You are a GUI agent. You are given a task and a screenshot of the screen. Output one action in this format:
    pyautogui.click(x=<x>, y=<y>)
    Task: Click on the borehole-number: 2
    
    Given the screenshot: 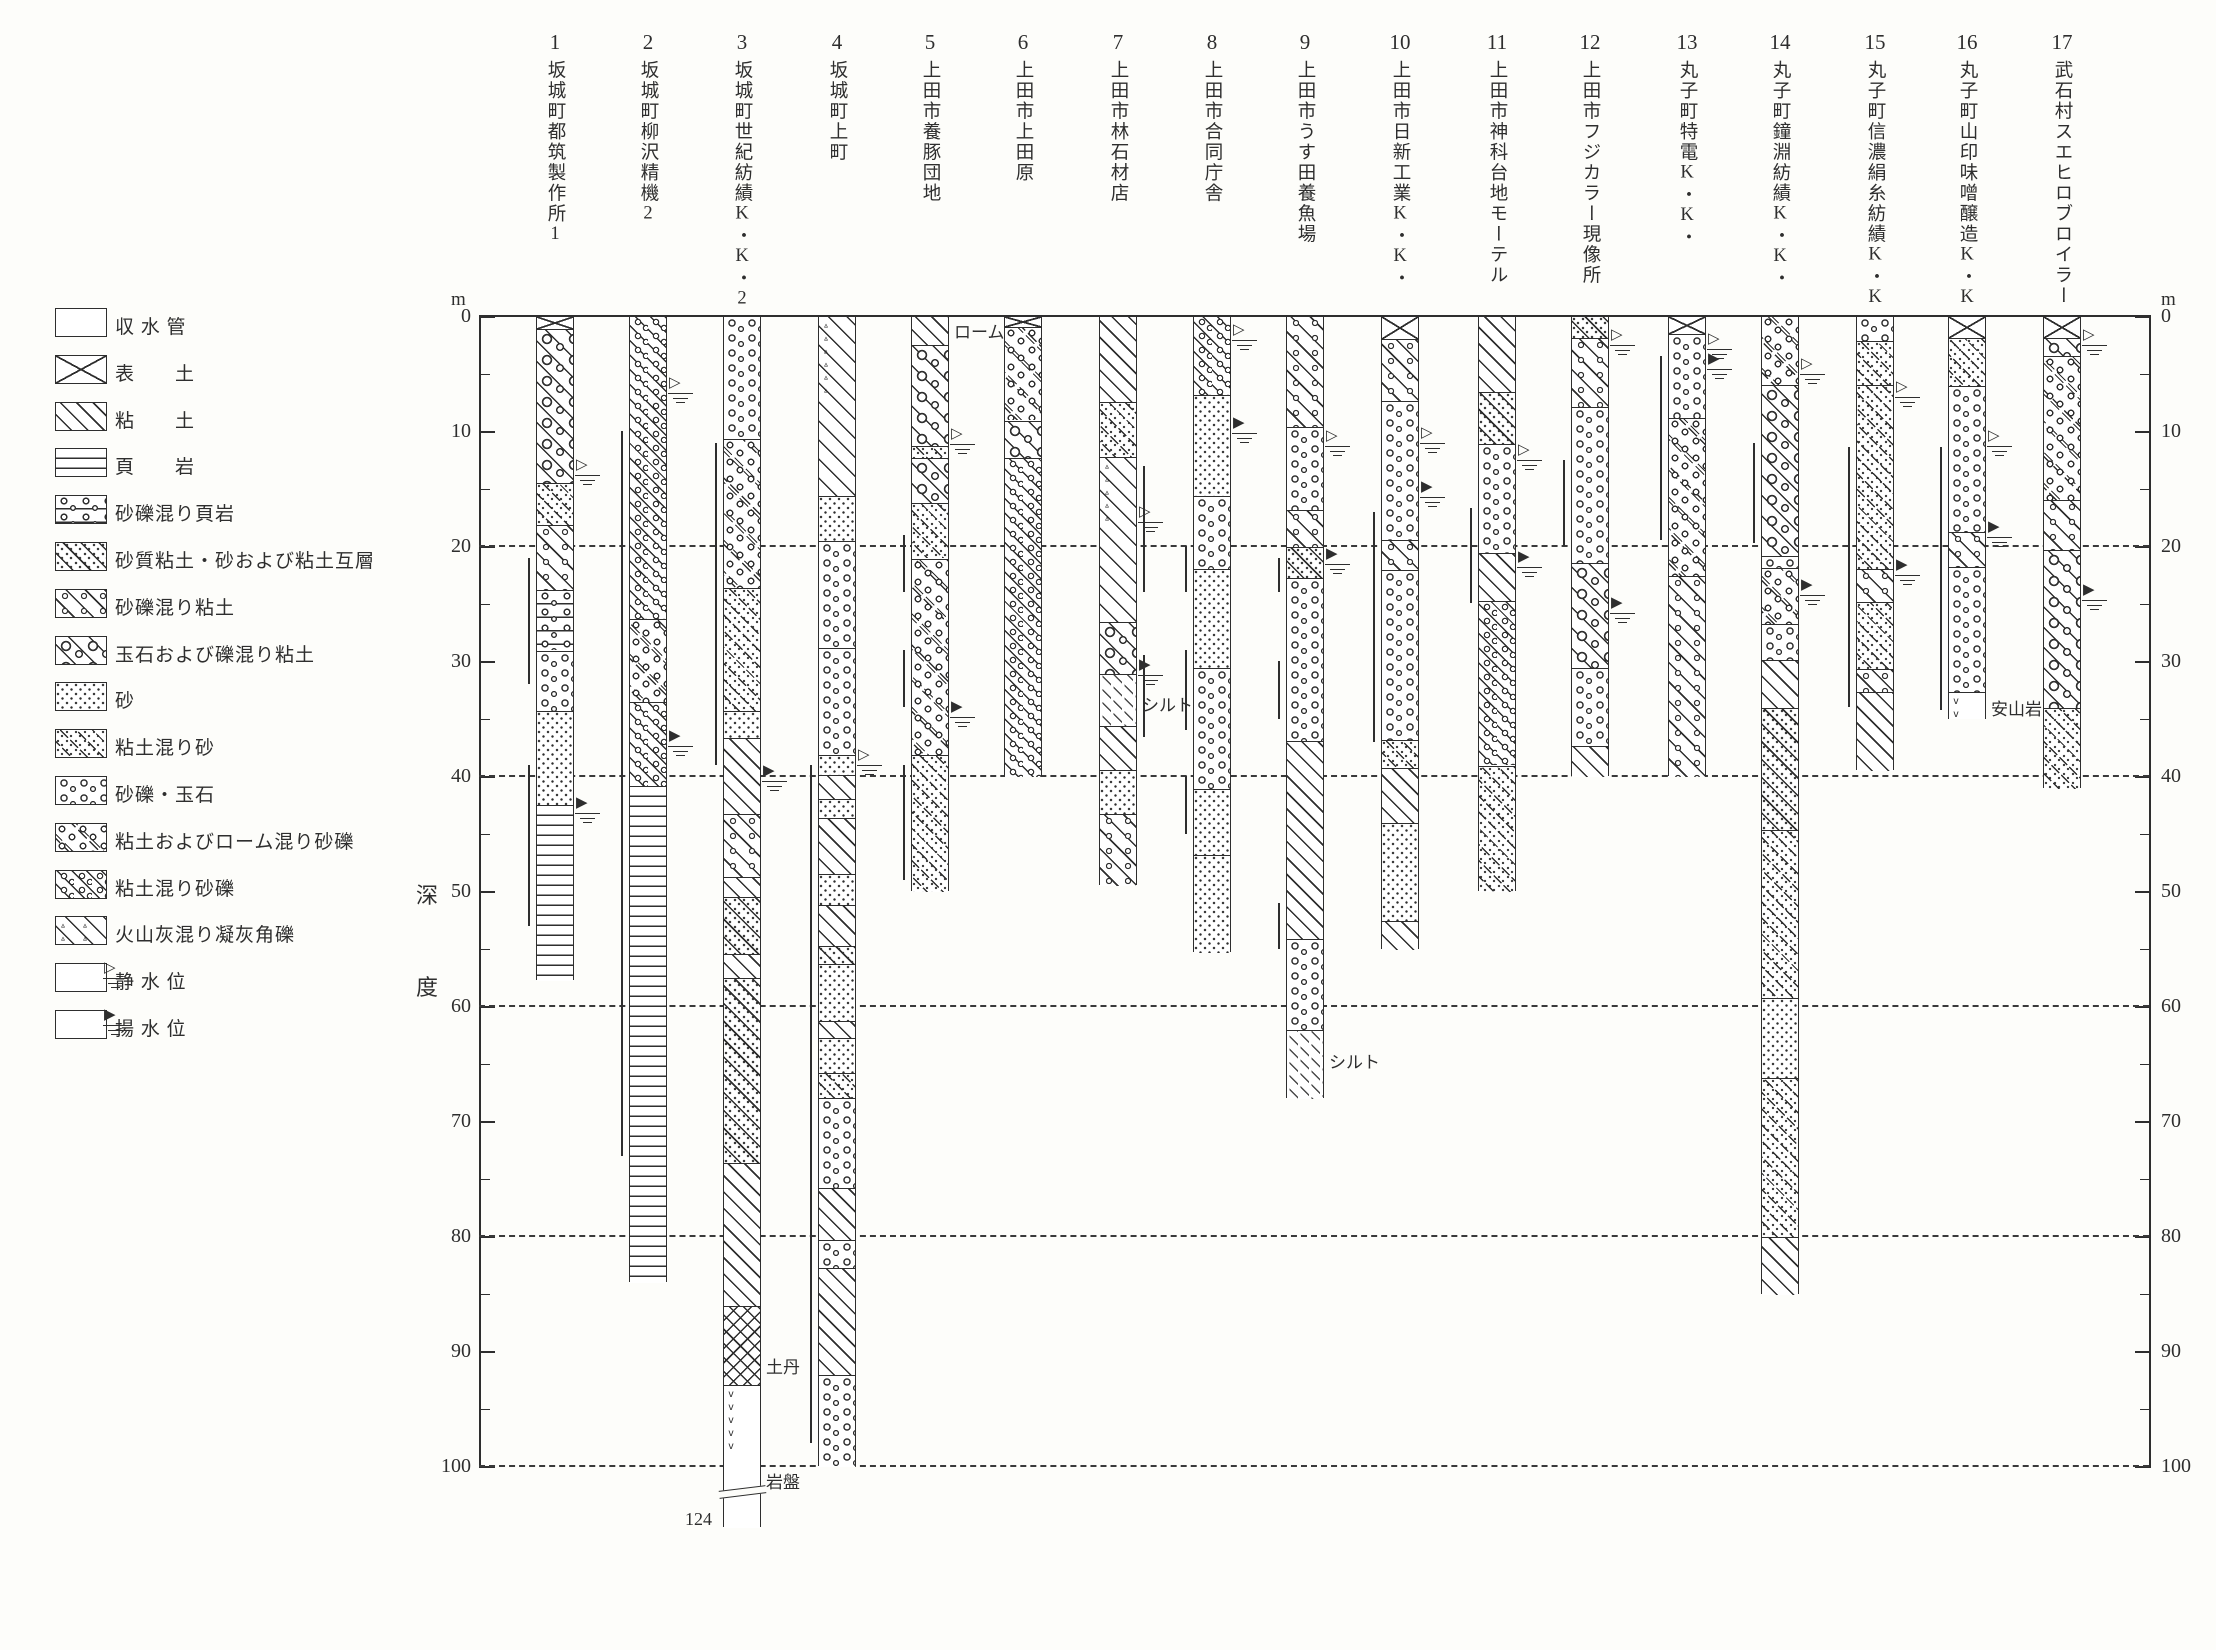 What is the action you would take?
    pyautogui.click(x=648, y=42)
    